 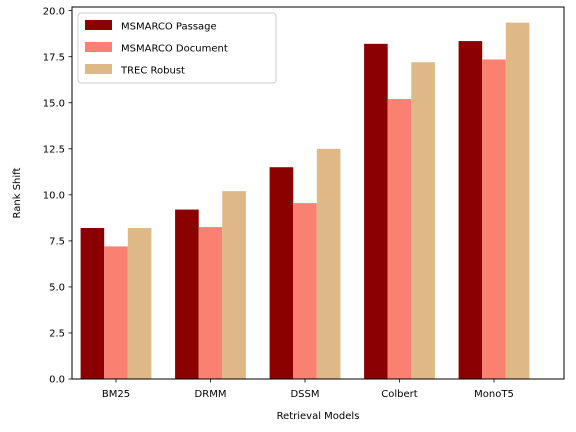 I want to click on x-axis-ticks: BM25 DRMM DSSM Colbert MonoT5, so click(x=308, y=389).